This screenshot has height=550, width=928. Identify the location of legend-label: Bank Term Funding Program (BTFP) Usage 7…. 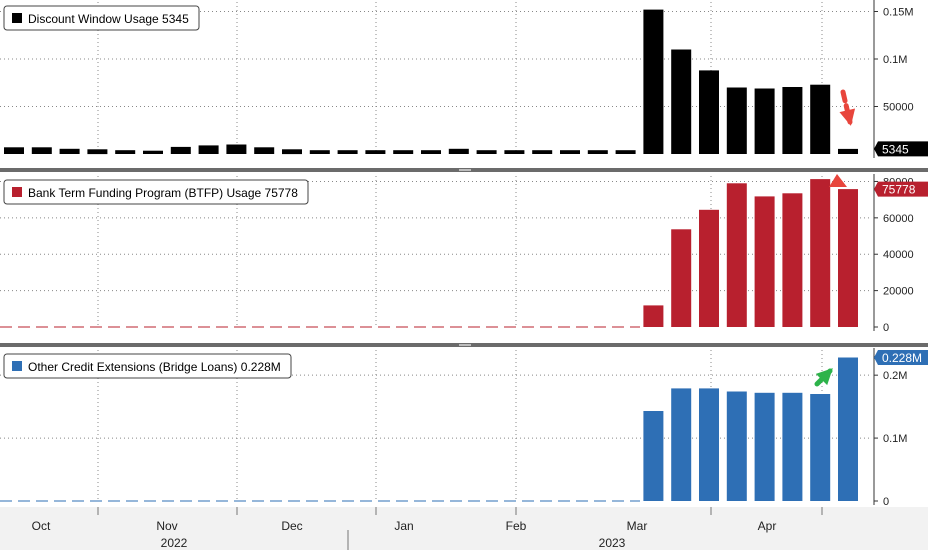
(163, 193).